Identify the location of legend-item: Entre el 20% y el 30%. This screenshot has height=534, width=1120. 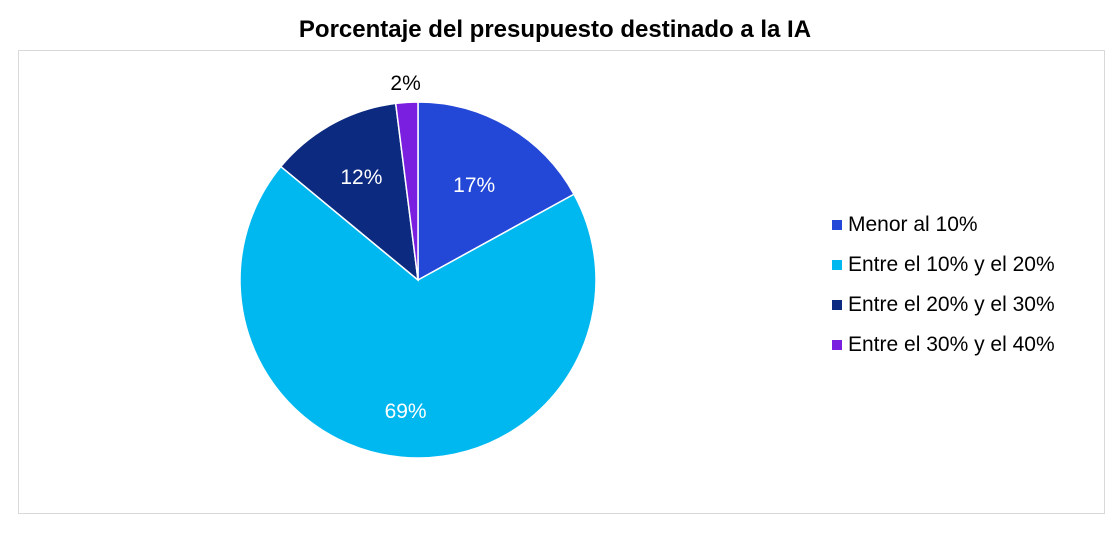
(943, 305).